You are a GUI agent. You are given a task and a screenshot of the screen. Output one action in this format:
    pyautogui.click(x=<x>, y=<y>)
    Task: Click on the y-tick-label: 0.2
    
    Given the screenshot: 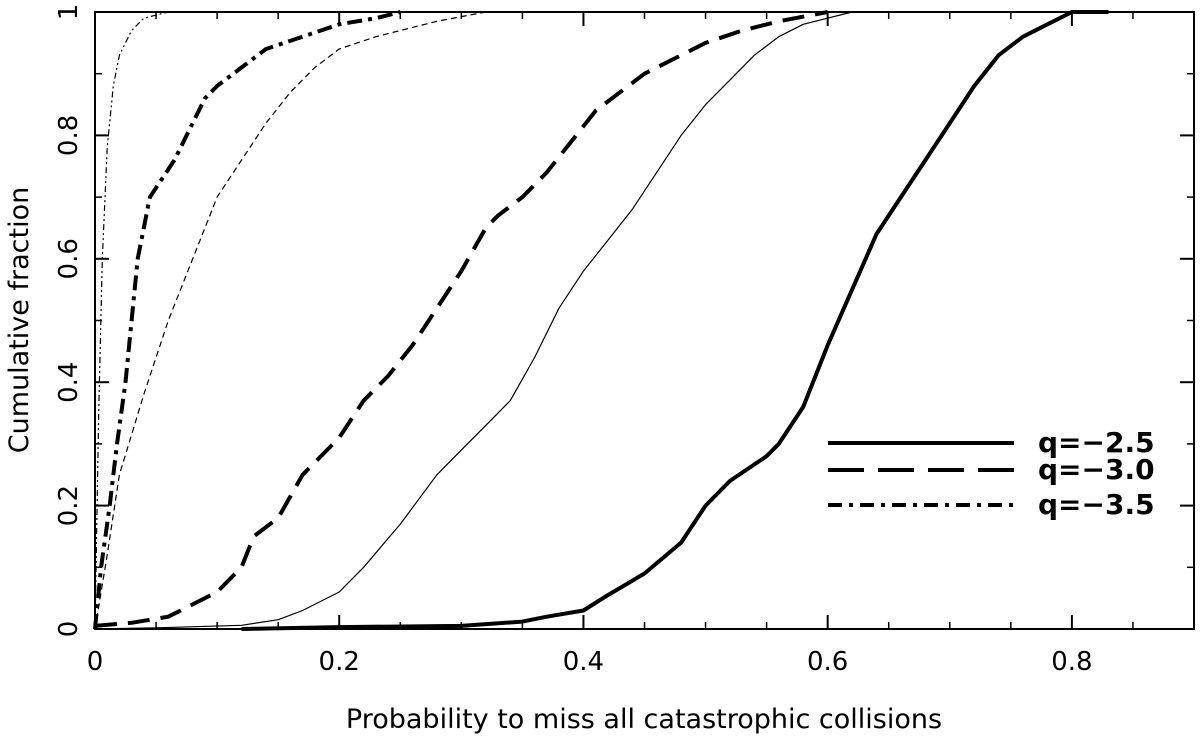 What is the action you would take?
    pyautogui.click(x=69, y=505)
    